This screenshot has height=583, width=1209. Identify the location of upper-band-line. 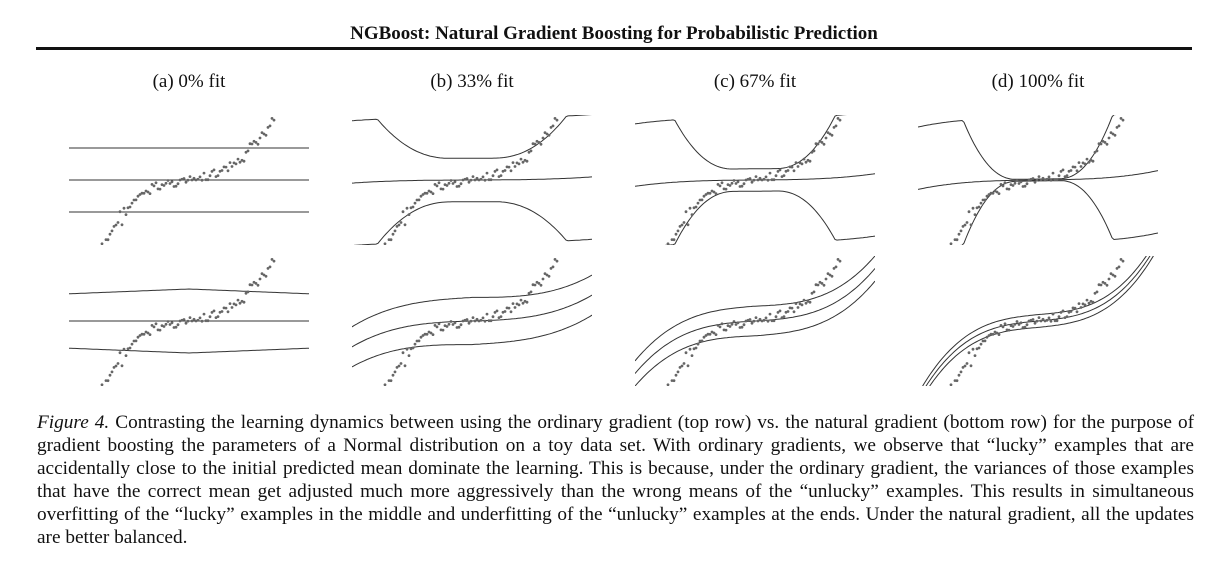
(1034, 321).